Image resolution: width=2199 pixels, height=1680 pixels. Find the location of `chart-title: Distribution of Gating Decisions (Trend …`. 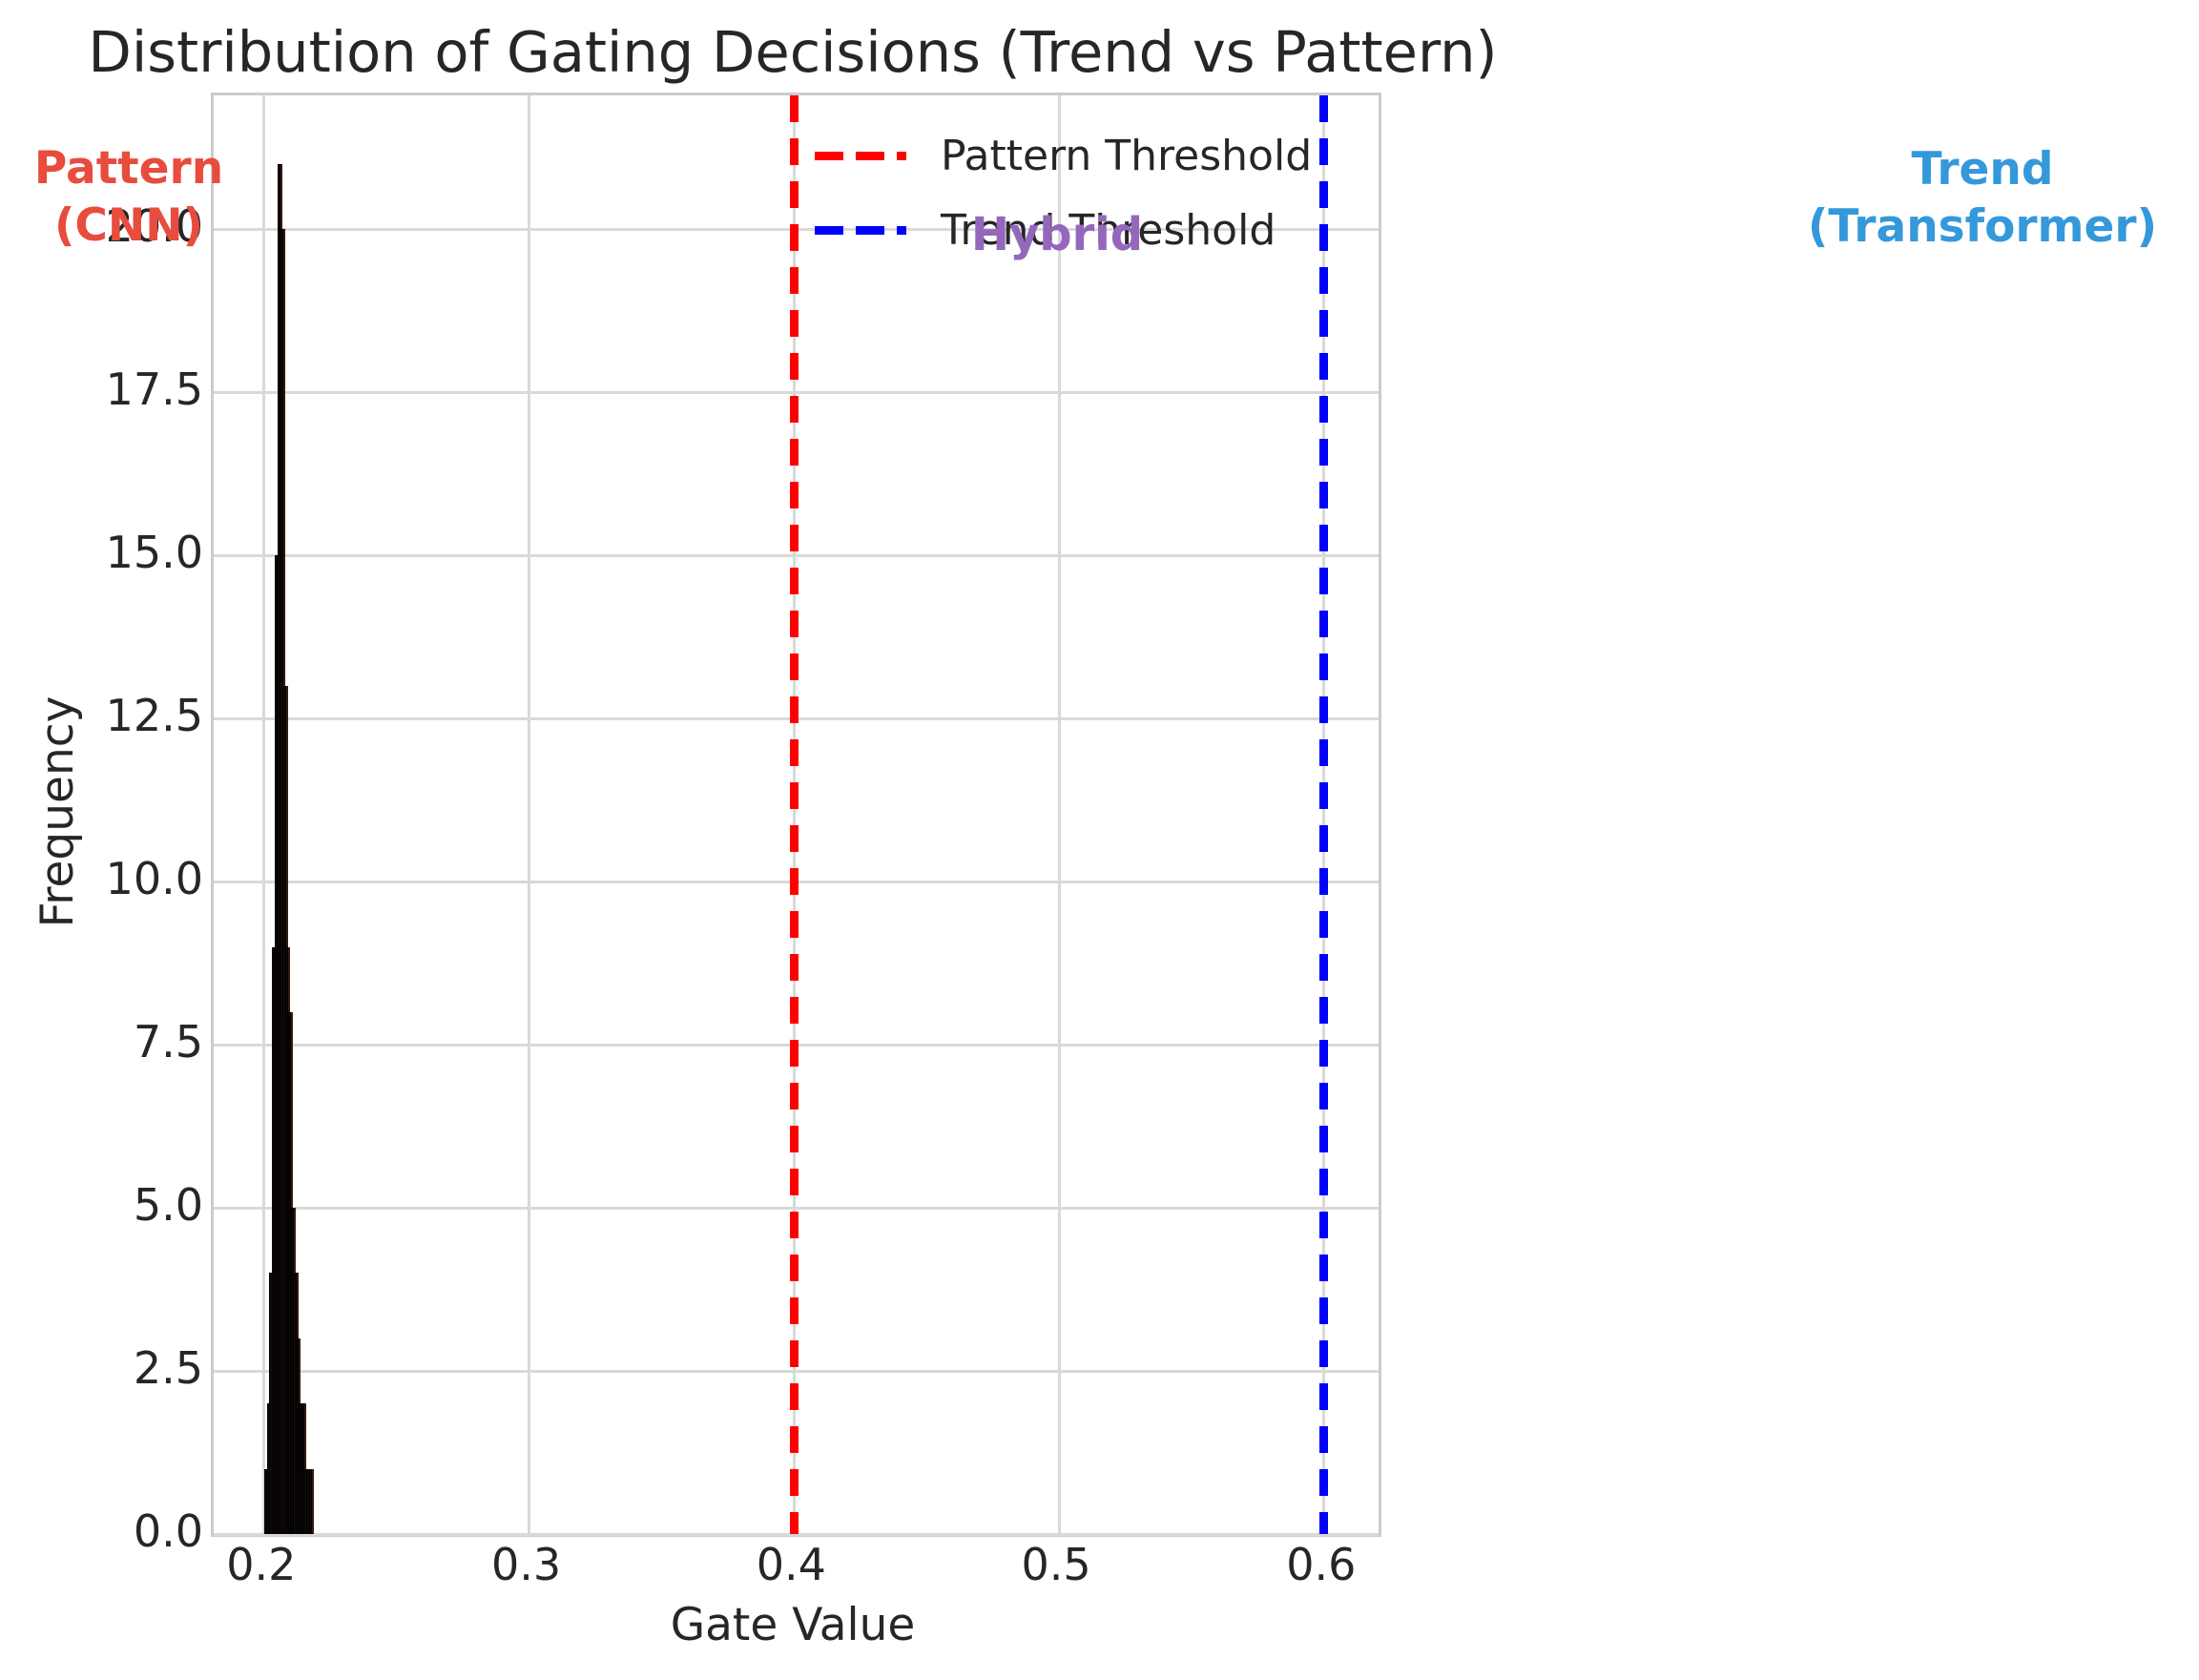

chart-title: Distribution of Gating Decisions (Trend … is located at coordinates (793, 52).